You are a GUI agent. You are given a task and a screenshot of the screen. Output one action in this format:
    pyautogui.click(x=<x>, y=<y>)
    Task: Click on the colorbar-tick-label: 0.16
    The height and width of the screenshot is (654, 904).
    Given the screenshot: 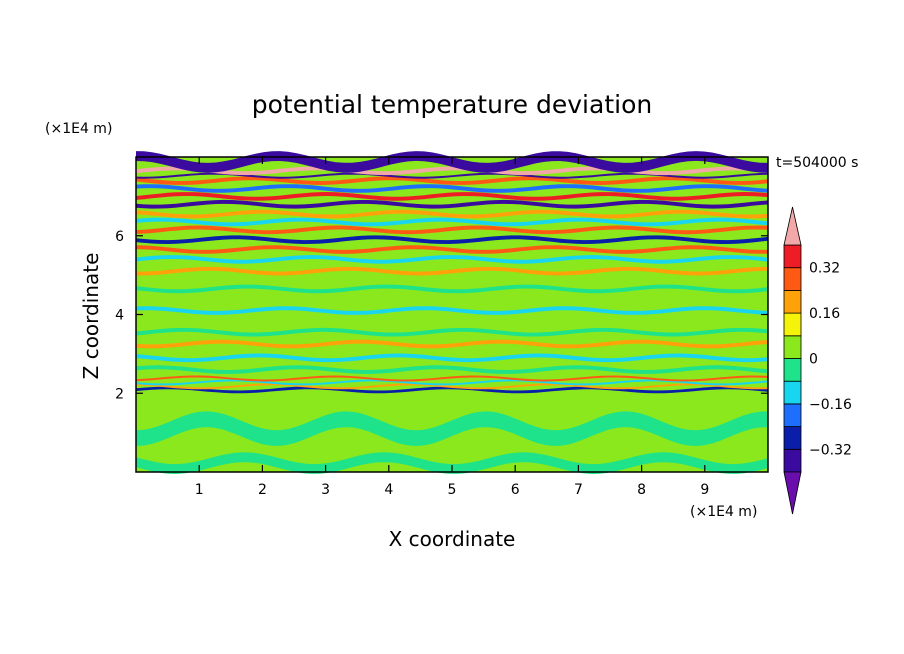 What is the action you would take?
    pyautogui.click(x=824, y=314)
    